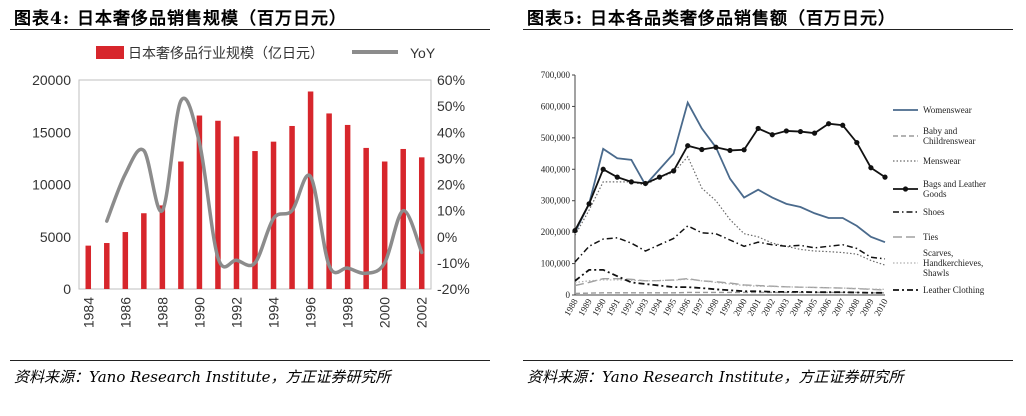  Describe the element at coordinates (384, 225) in the screenshot. I see `bar-2000` at that location.